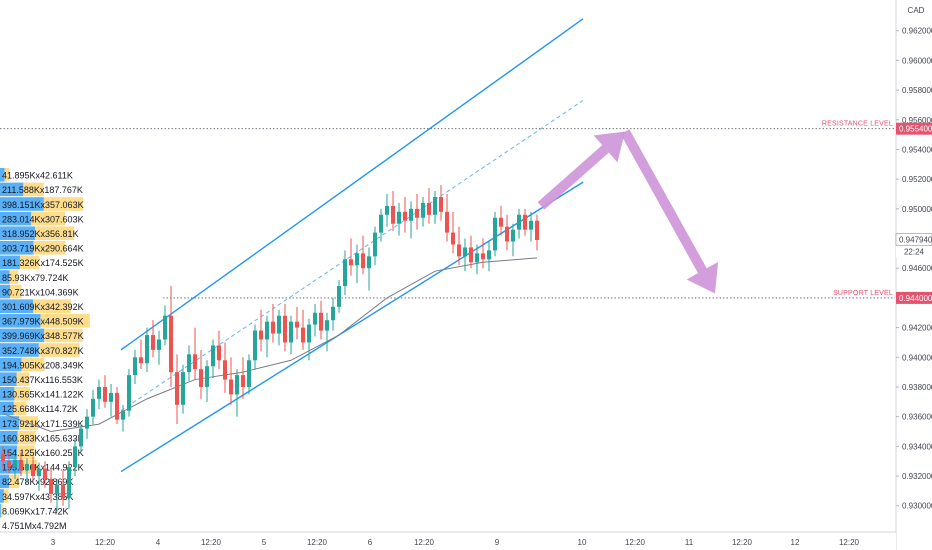 Image resolution: width=932 pixels, height=550 pixels. I want to click on forecast-arrow-down, so click(669, 211).